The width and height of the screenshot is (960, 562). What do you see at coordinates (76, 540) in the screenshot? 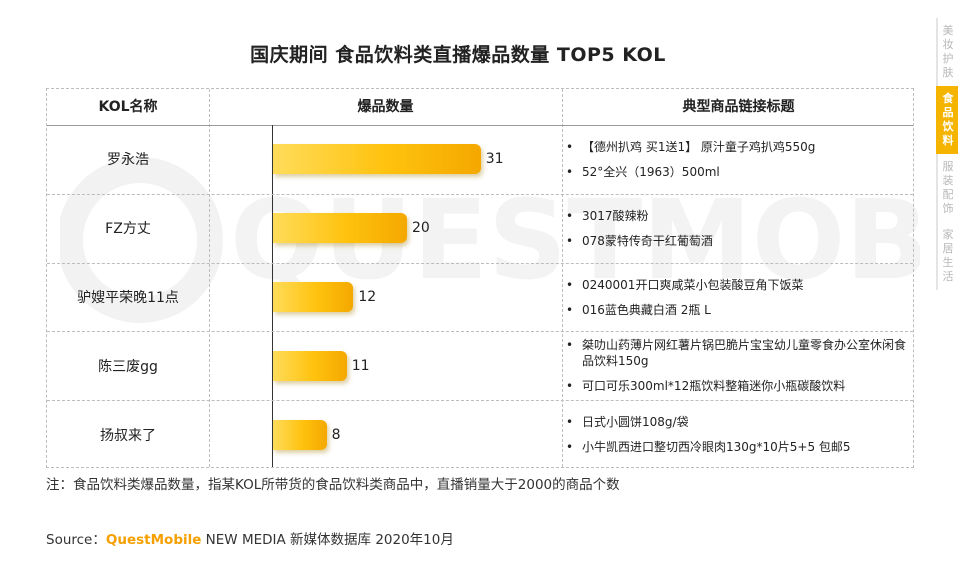
I see `source-prefix: Source：` at bounding box center [76, 540].